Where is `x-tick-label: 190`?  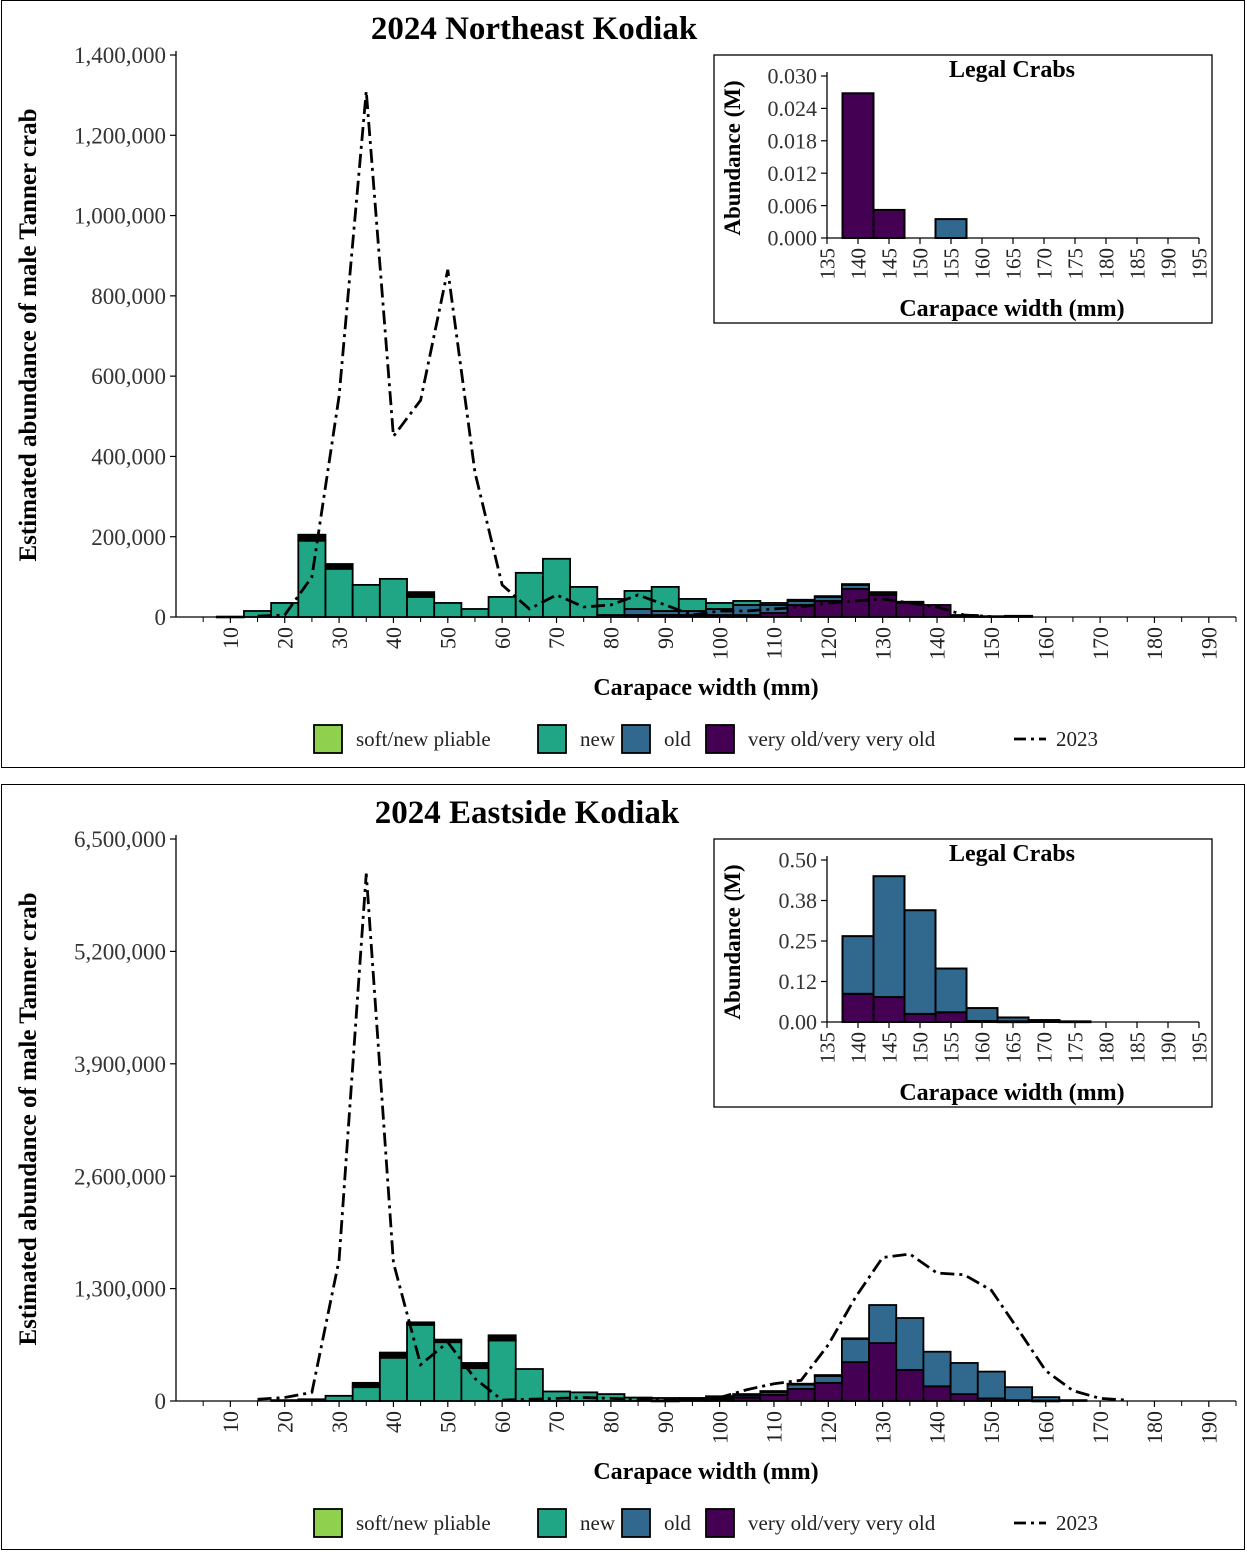
x-tick-label: 190 is located at coordinates (1209, 1427).